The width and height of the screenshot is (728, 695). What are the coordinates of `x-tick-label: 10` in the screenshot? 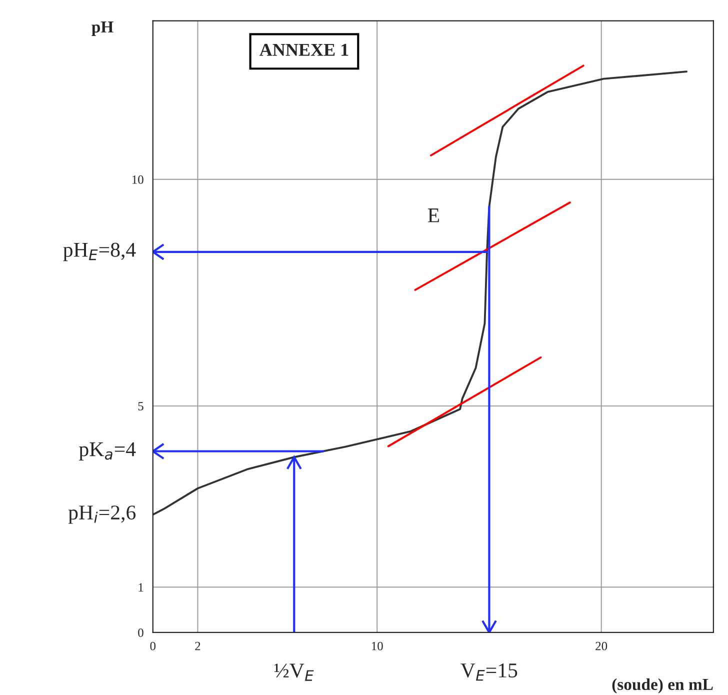 It's located at (377, 646).